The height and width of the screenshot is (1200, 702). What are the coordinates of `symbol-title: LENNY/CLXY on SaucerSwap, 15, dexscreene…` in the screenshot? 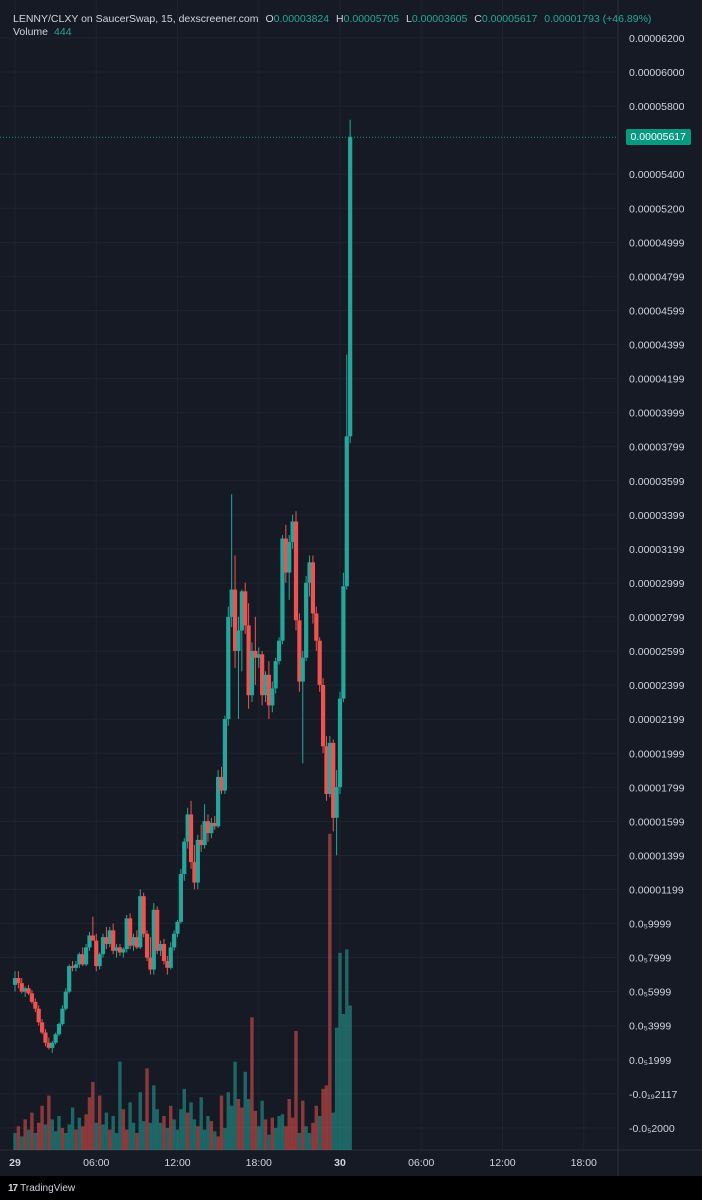 It's located at (136, 19).